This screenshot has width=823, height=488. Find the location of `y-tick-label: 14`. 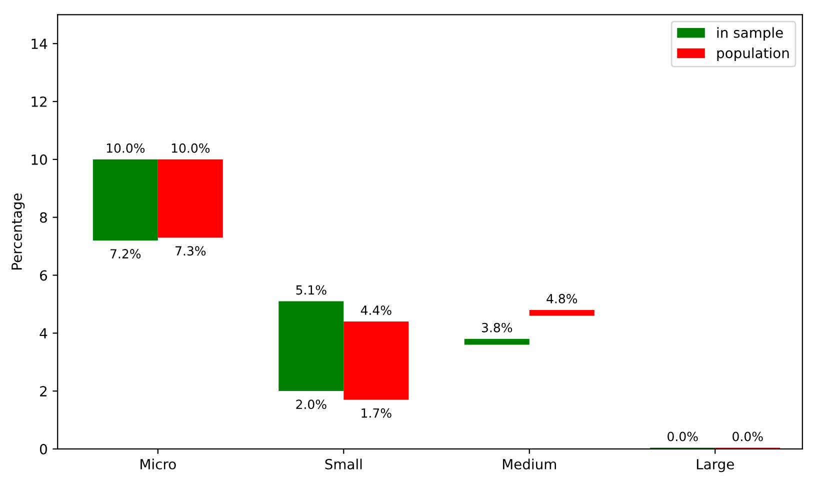

y-tick-label: 14 is located at coordinates (40, 43).